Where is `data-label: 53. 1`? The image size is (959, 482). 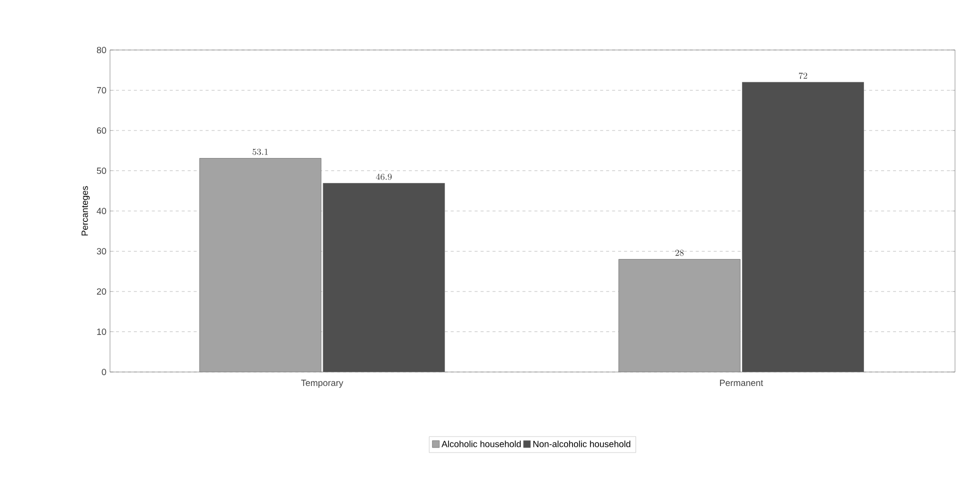 data-label: 53. 1 is located at coordinates (260, 151).